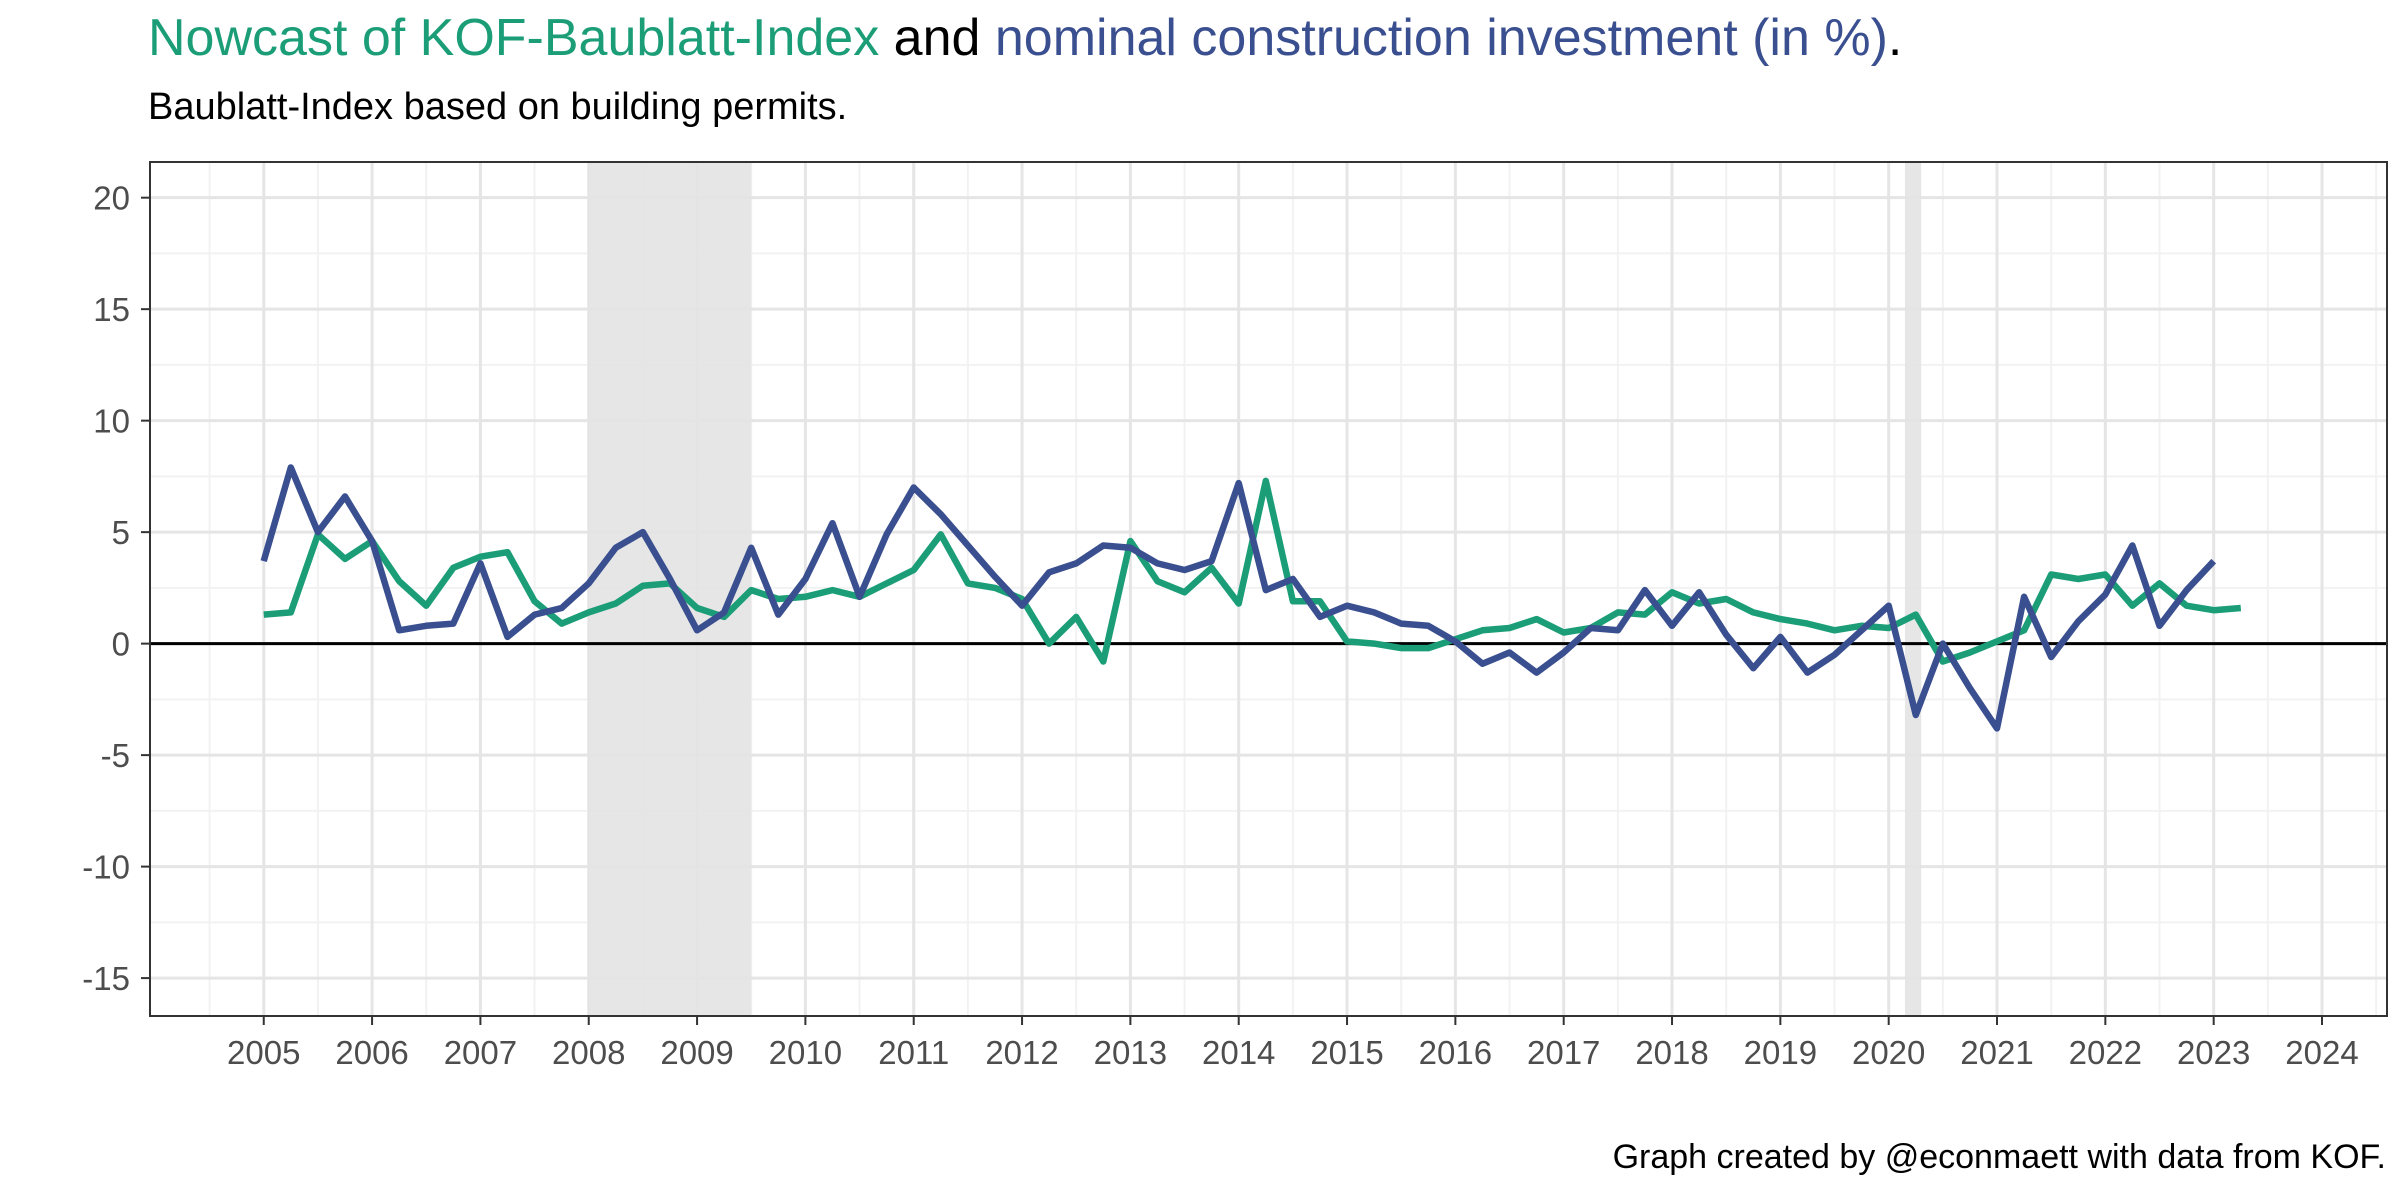 Image resolution: width=2400 pixels, height=1200 pixels. Describe the element at coordinates (111, 309) in the screenshot. I see `y-tick-label: 15` at that location.